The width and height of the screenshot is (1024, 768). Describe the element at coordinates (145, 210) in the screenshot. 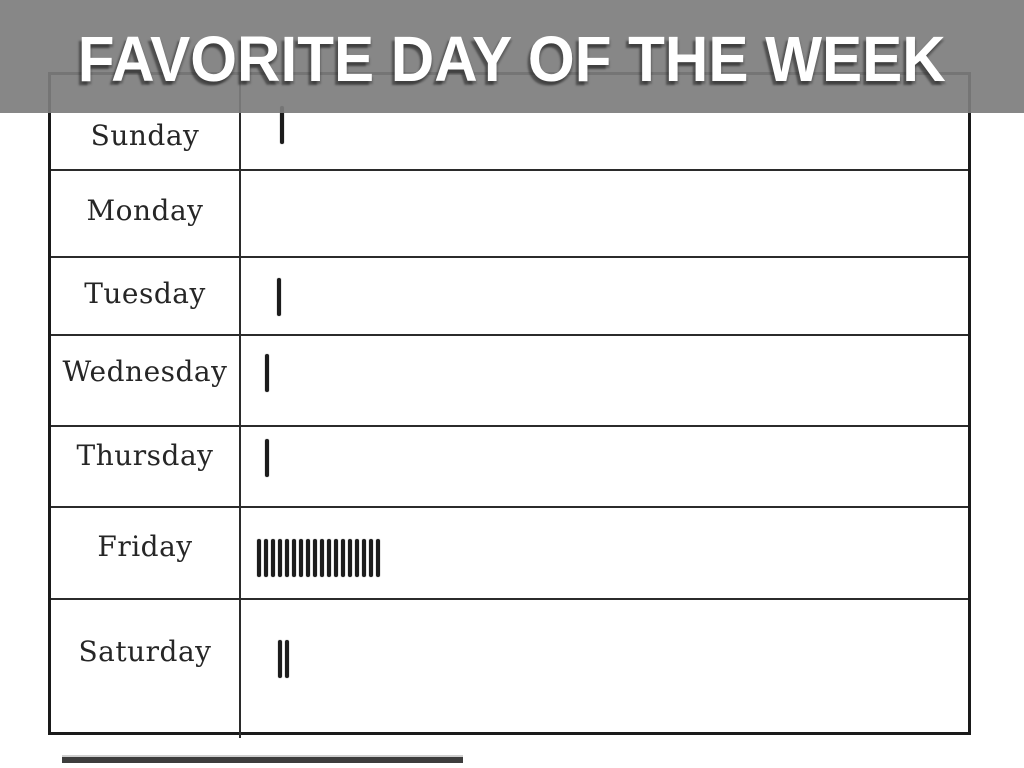

I see `day-label: Monday` at that location.